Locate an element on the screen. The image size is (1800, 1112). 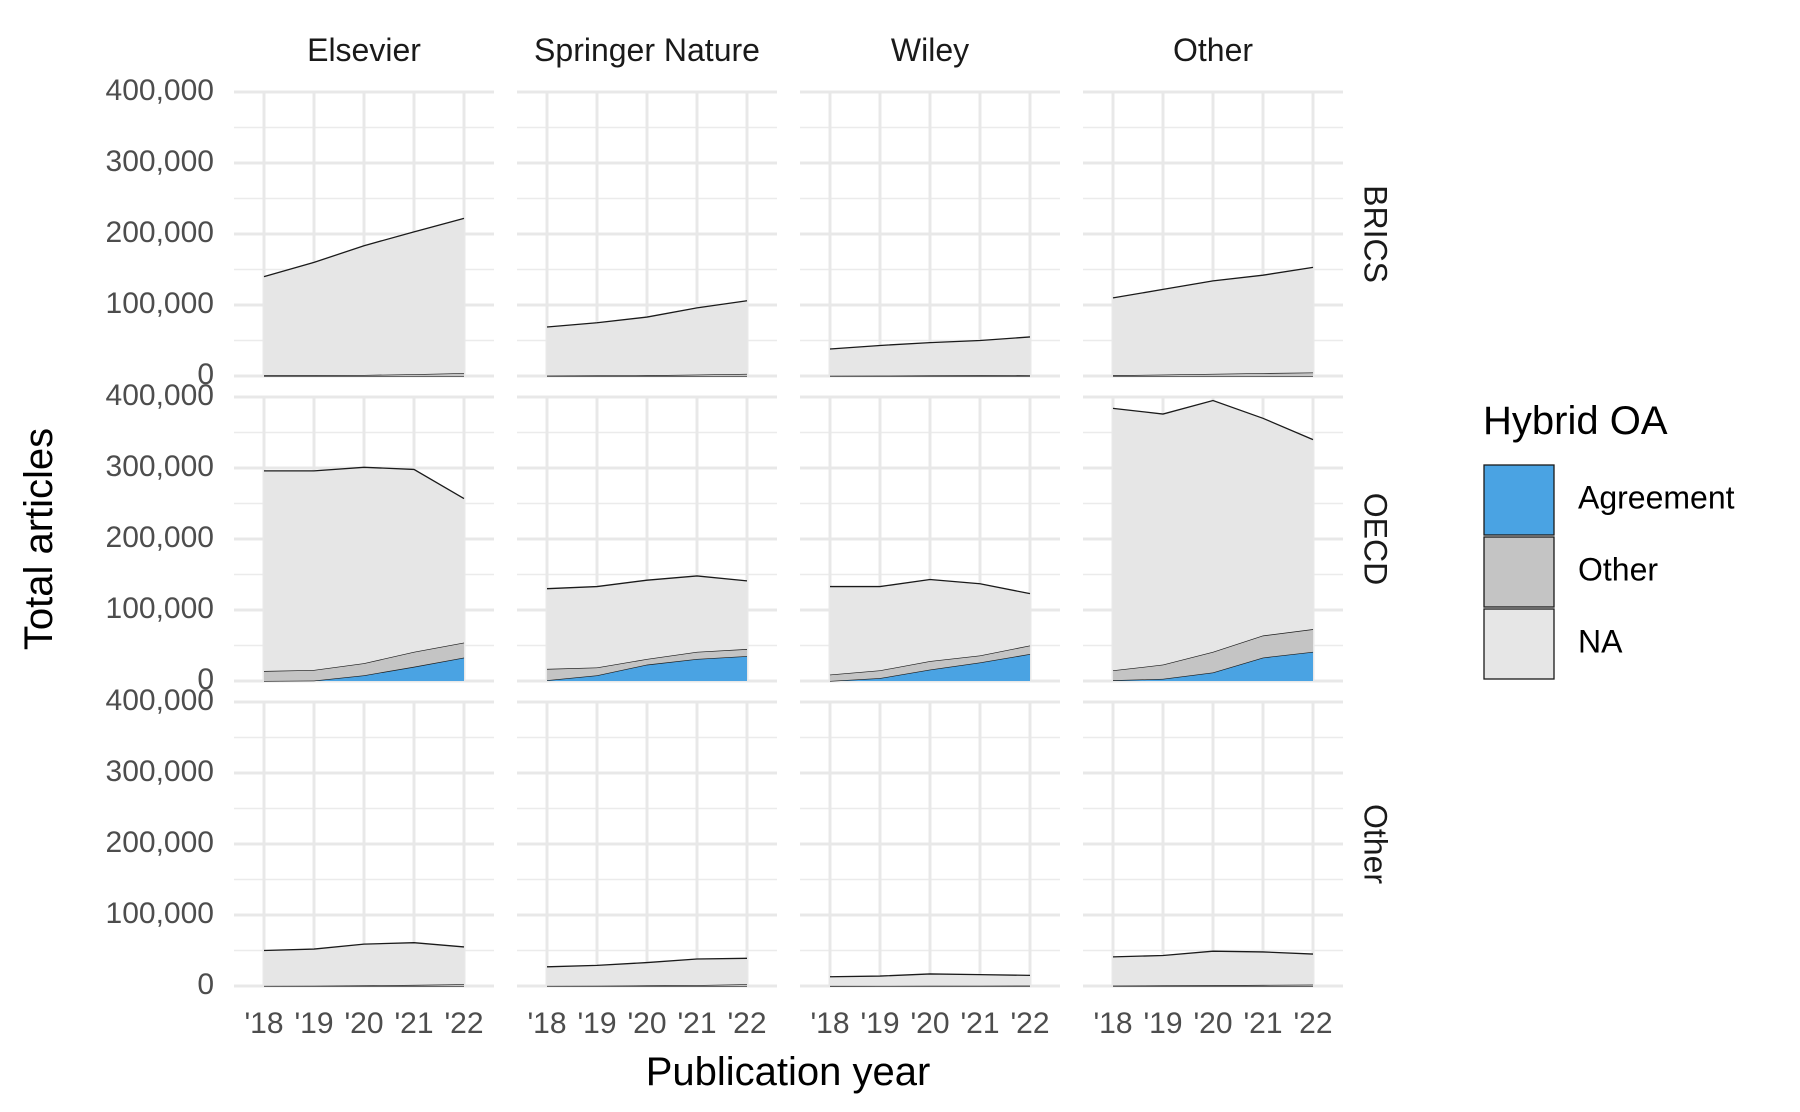
x-axis-title: Publication year is located at coordinates (788, 1072).